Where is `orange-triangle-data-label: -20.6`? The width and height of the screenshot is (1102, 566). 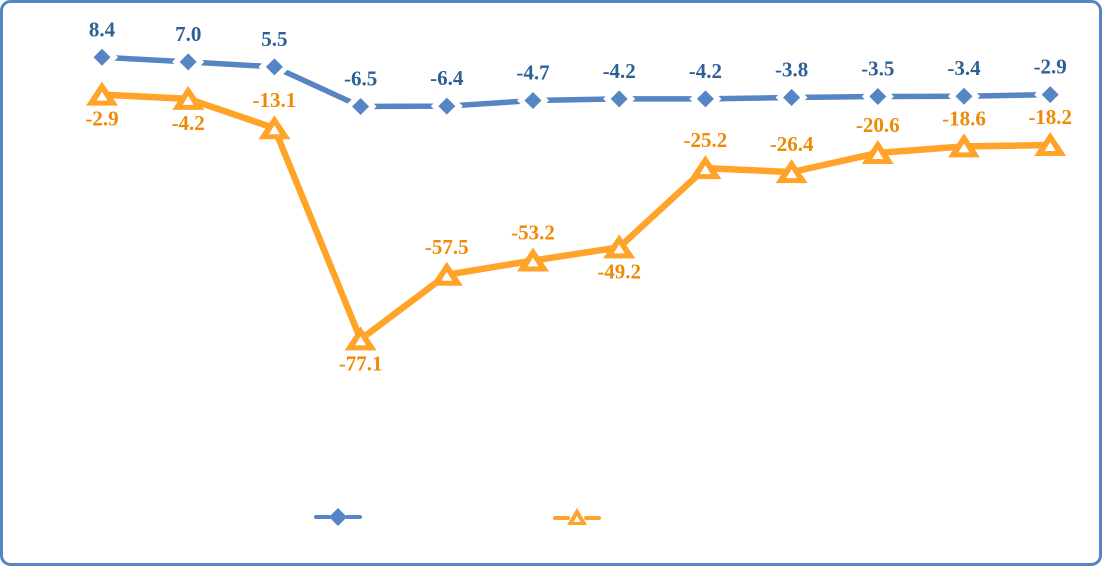 orange-triangle-data-label: -20.6 is located at coordinates (878, 125).